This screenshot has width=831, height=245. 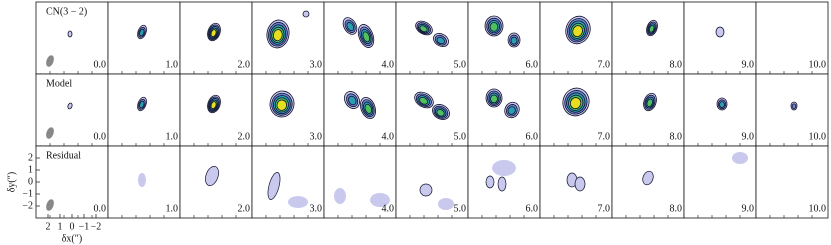 What do you see at coordinates (59, 83) in the screenshot?
I see `row-label: Model` at bounding box center [59, 83].